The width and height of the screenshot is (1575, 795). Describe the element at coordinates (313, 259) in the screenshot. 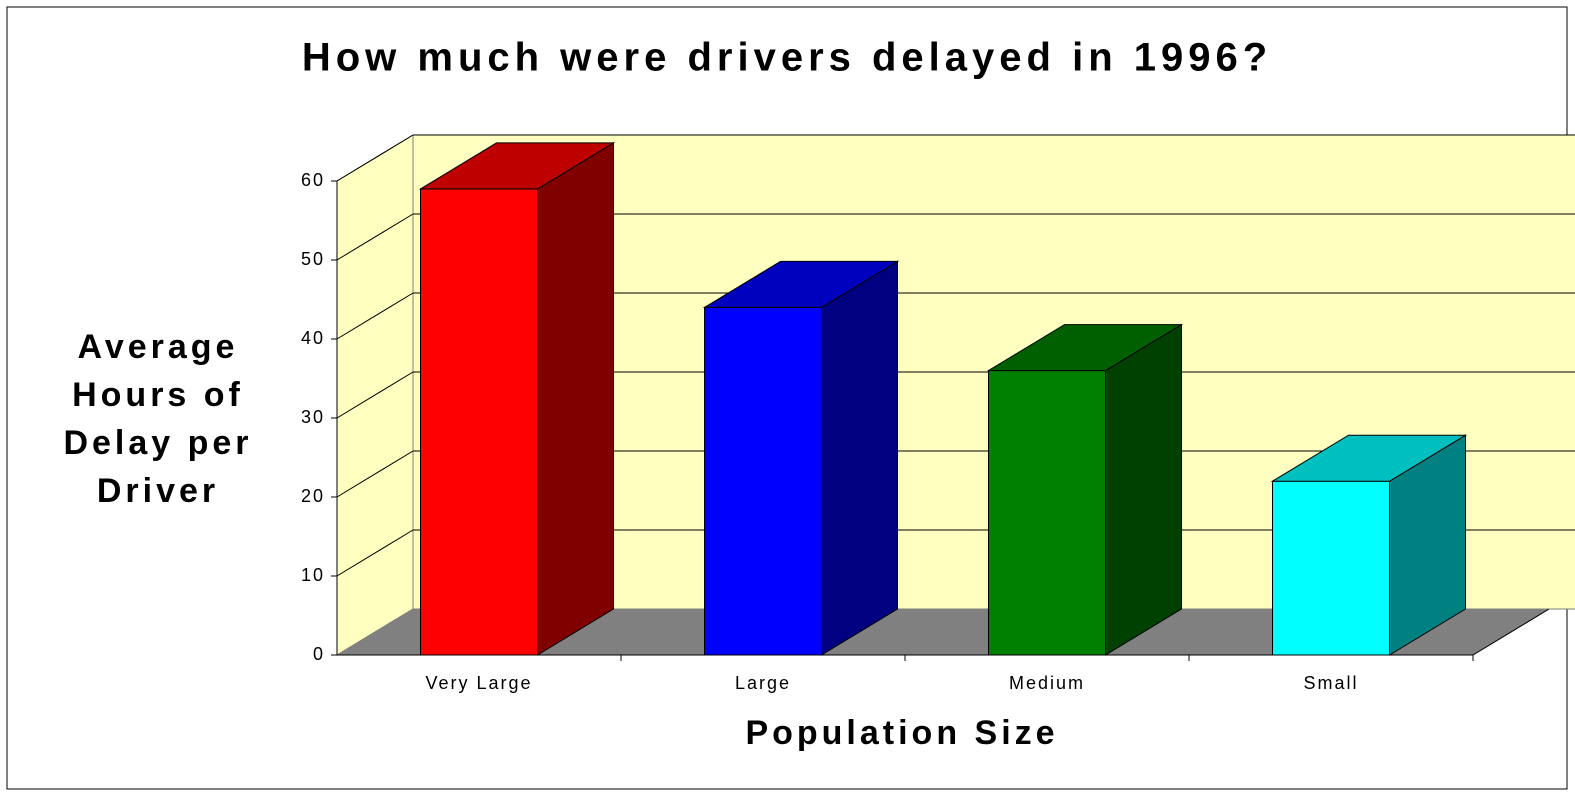

I see `y-tick-label: 50` at that location.